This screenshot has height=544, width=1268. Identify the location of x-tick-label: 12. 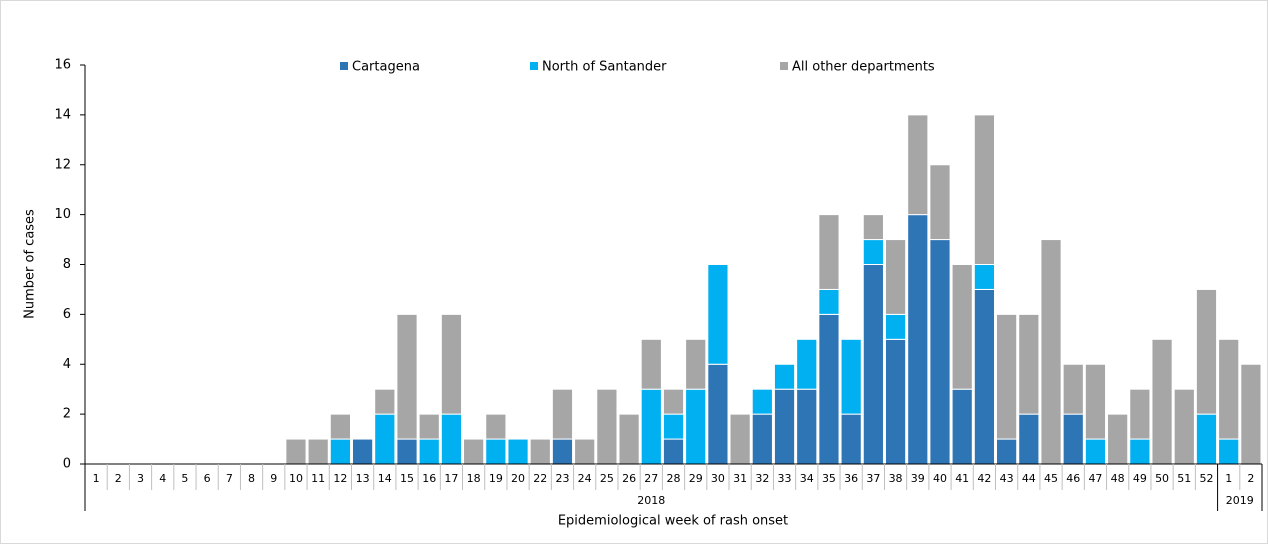
(340, 478).